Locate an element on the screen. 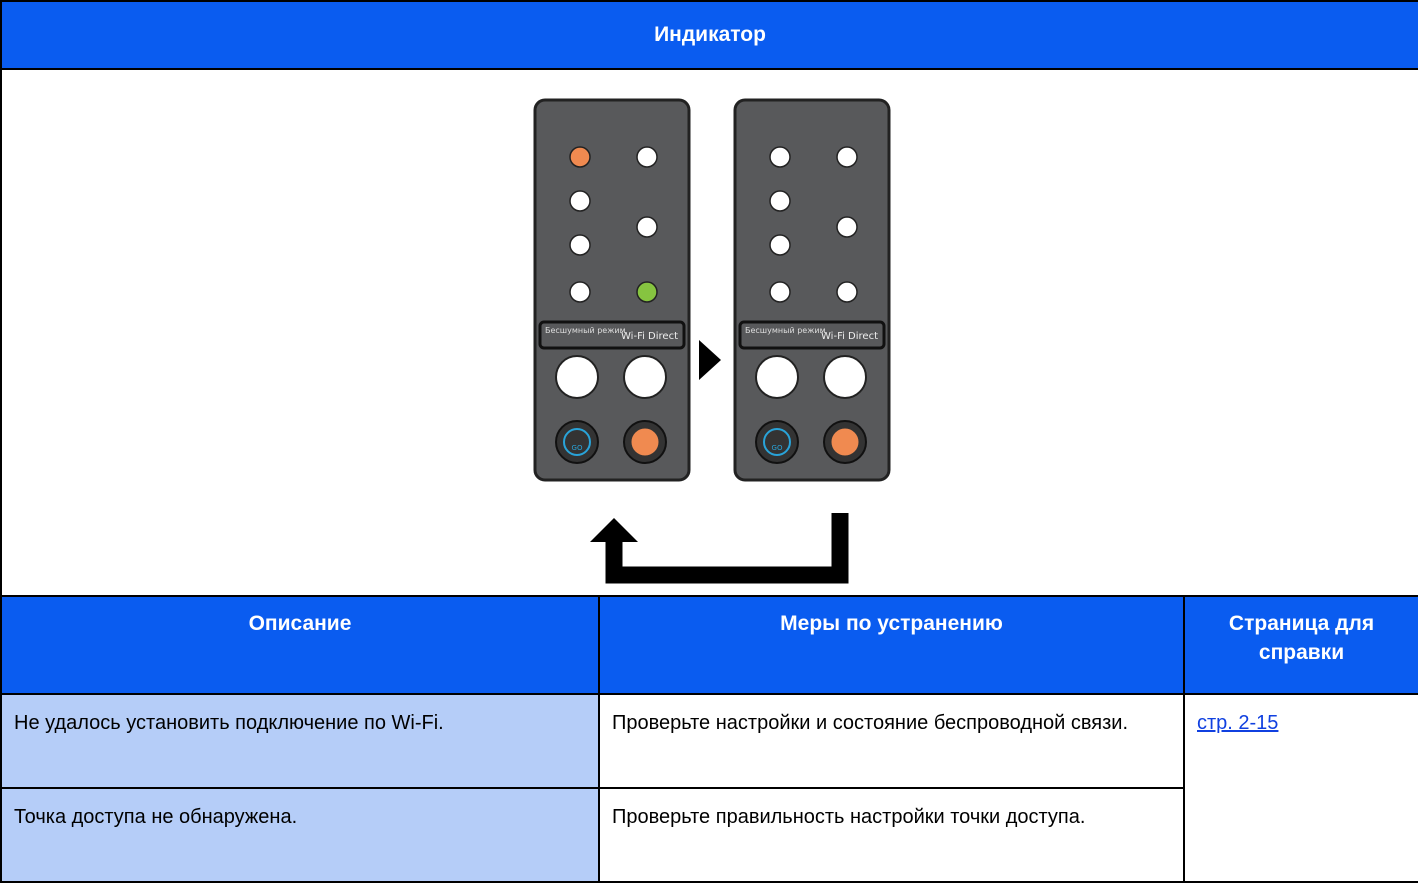  indicator-title: Индикатор is located at coordinates (709, 35).